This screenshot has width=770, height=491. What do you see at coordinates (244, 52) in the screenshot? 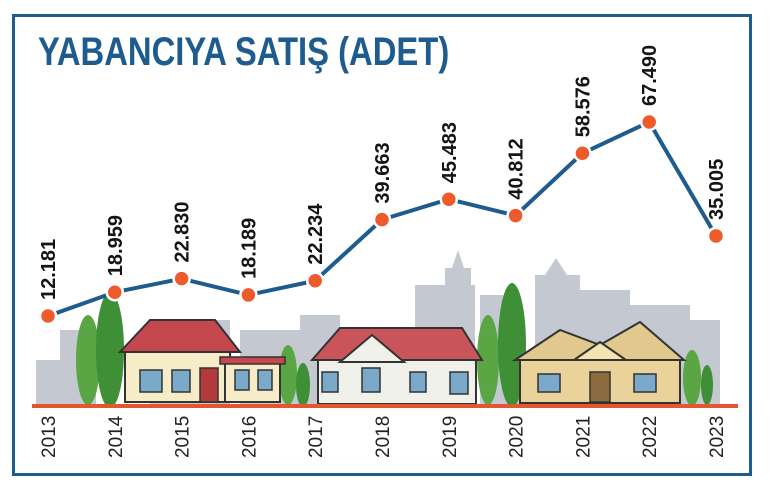
I see `chart-title: YABANCIYA SATIŞ (ADET)` at bounding box center [244, 52].